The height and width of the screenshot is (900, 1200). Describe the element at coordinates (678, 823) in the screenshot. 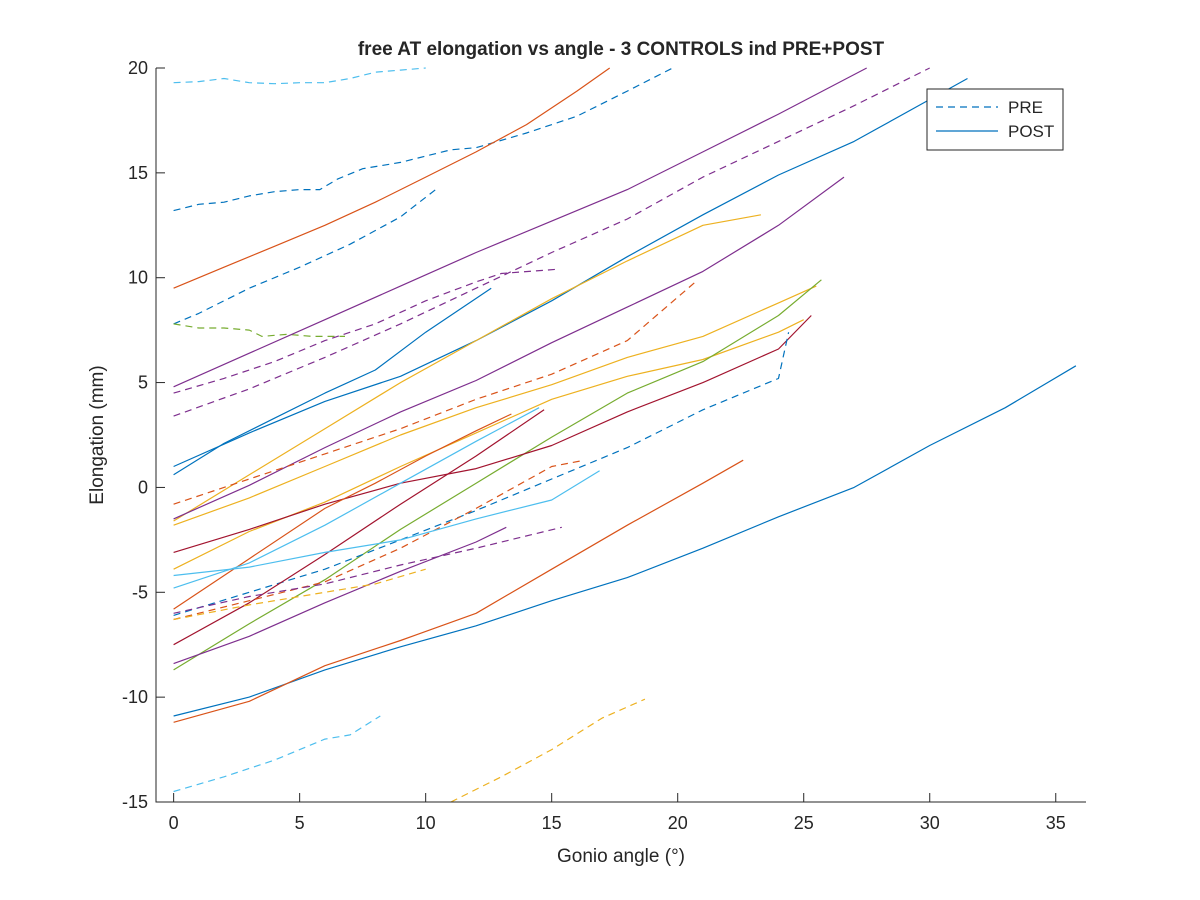

I see `x-tick-label: 20` at that location.